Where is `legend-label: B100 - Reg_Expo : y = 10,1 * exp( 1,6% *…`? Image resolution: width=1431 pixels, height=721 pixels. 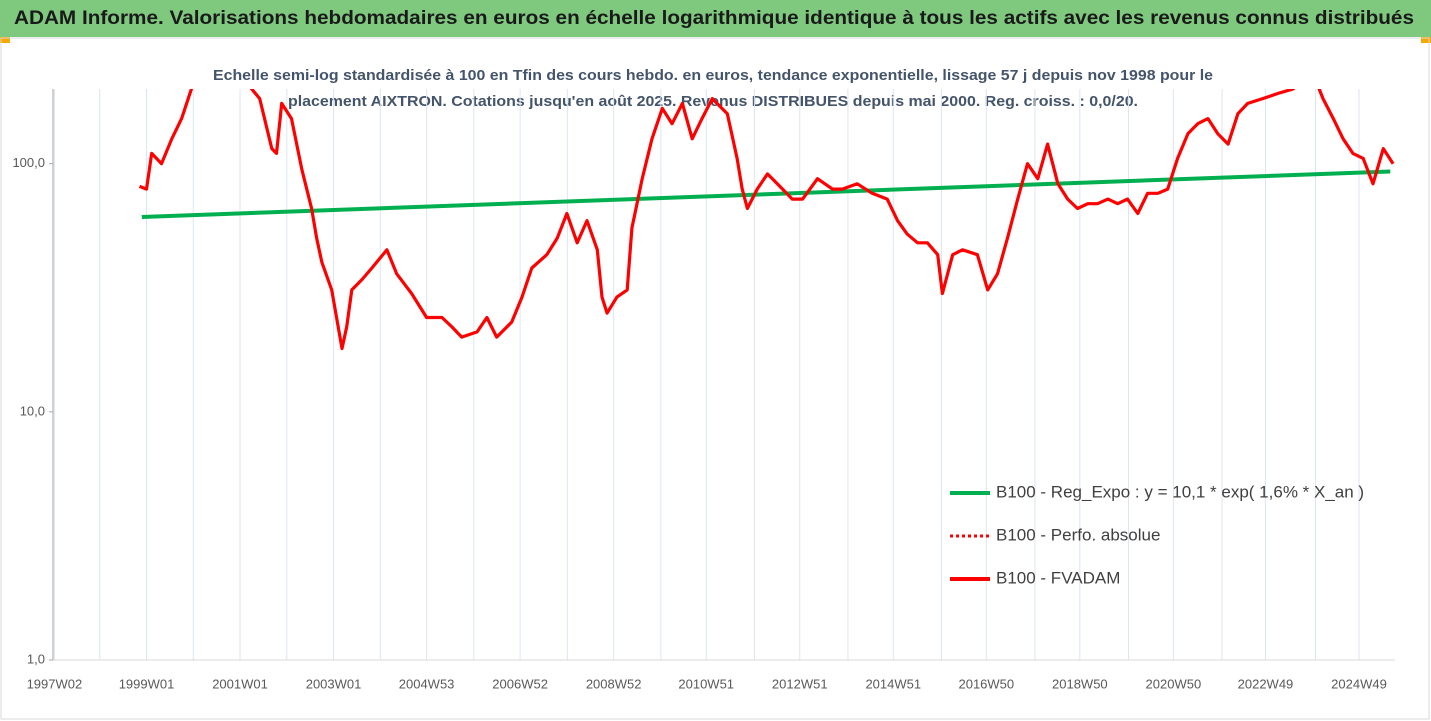 legend-label: B100 - Reg_Expo : y = 10,1 * exp( 1,6% *… is located at coordinates (1180, 491).